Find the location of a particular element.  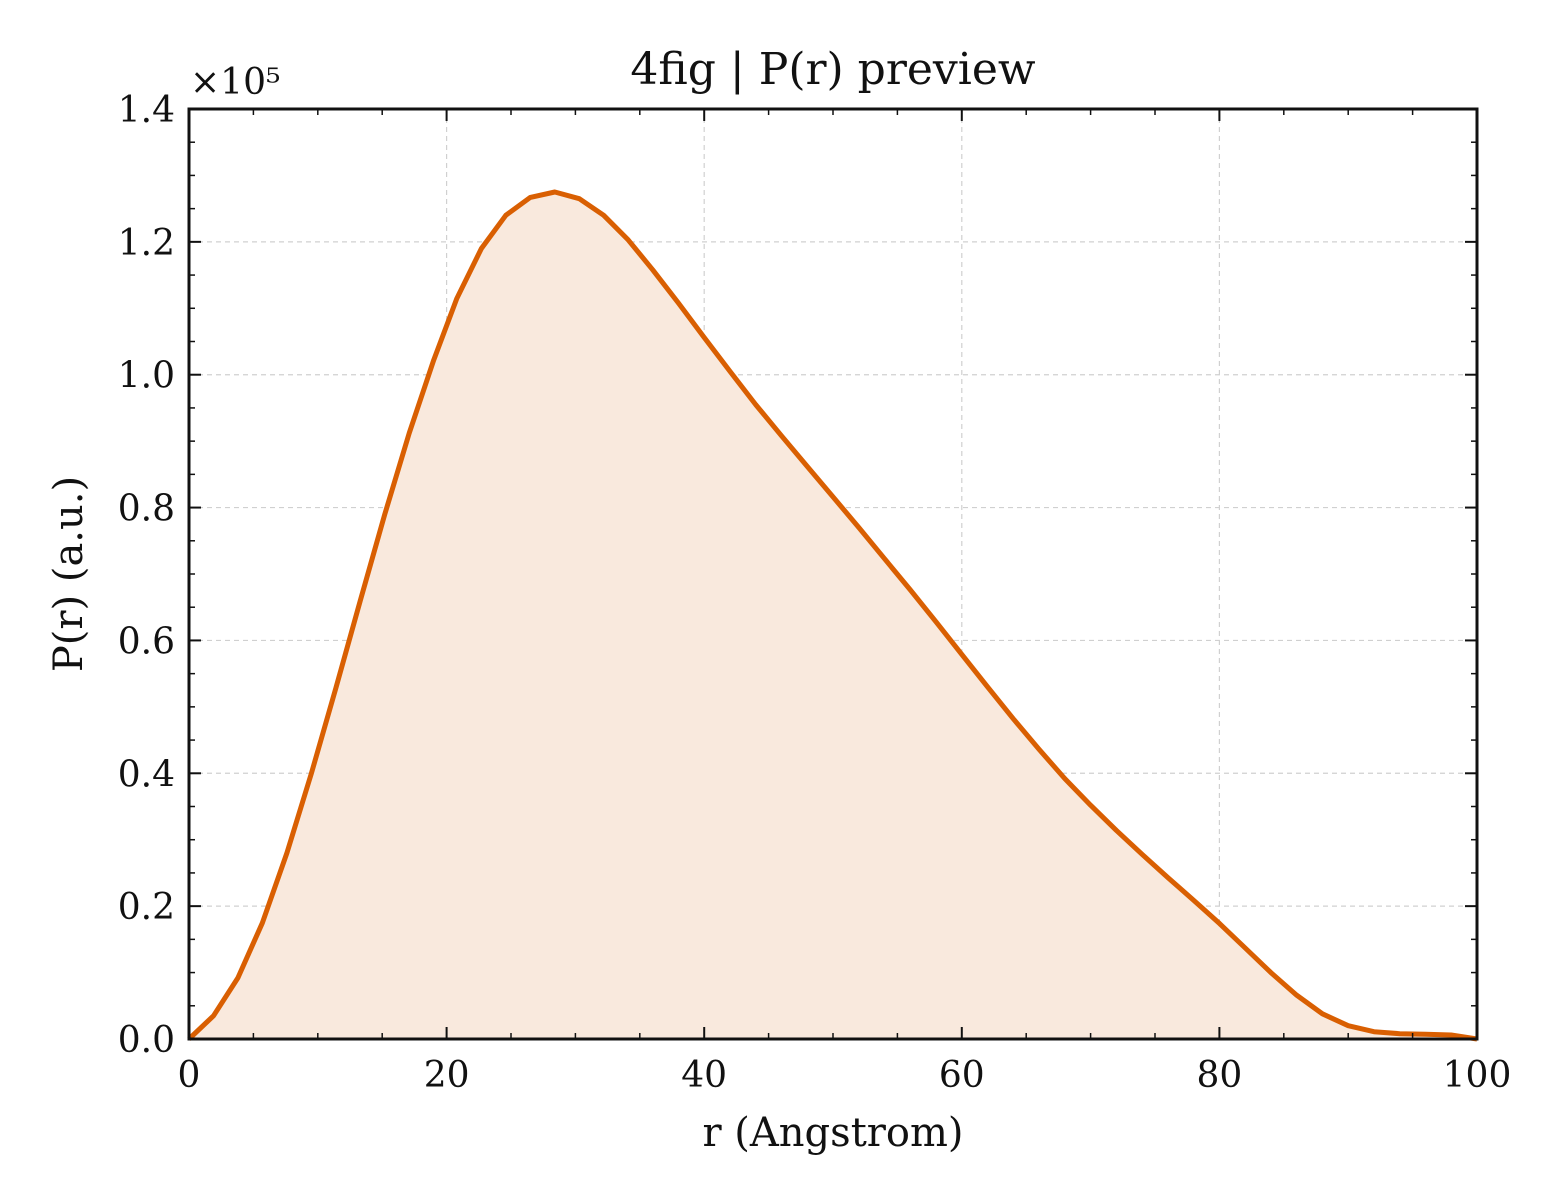

y-tick-label: 1.0 is located at coordinates (146, 376).